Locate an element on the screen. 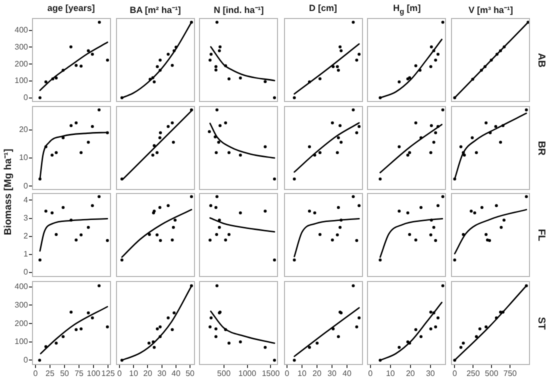 Image resolution: width=550 pixels, height=380 pixels. text: ST is located at coordinates (541, 324).